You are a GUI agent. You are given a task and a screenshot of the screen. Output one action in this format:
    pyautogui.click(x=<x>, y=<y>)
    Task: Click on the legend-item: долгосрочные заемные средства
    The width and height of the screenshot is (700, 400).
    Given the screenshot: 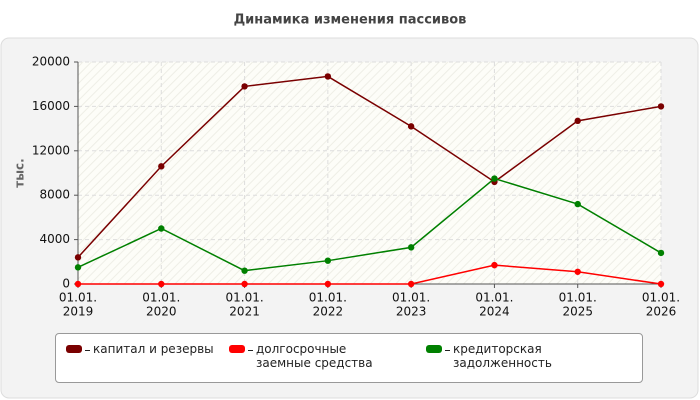 What is the action you would take?
    pyautogui.click(x=314, y=356)
    